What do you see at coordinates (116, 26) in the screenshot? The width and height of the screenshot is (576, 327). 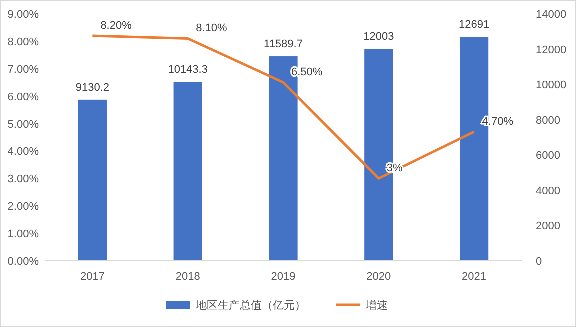 I see `data-label: 8.20%` at bounding box center [116, 26].